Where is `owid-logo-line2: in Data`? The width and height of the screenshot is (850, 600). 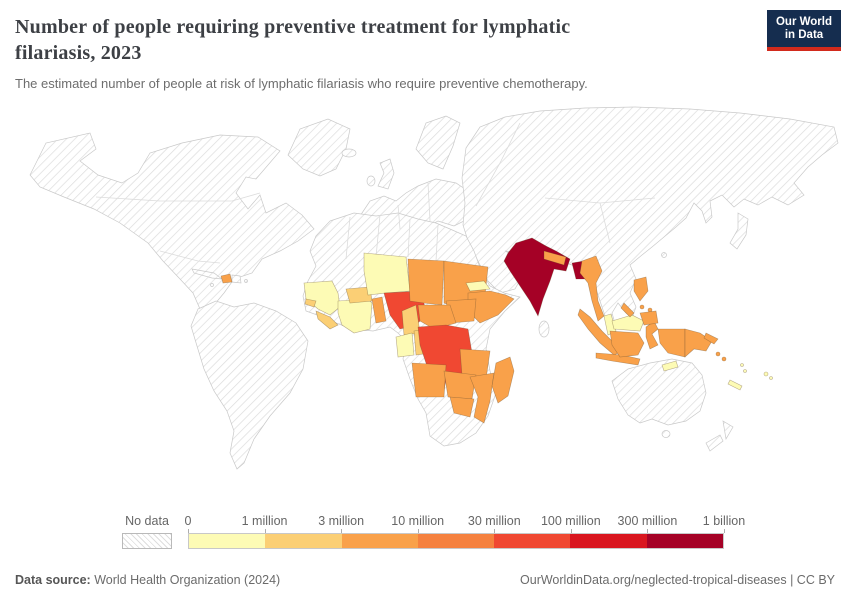
owid-logo-line2: in Data is located at coordinates (804, 35).